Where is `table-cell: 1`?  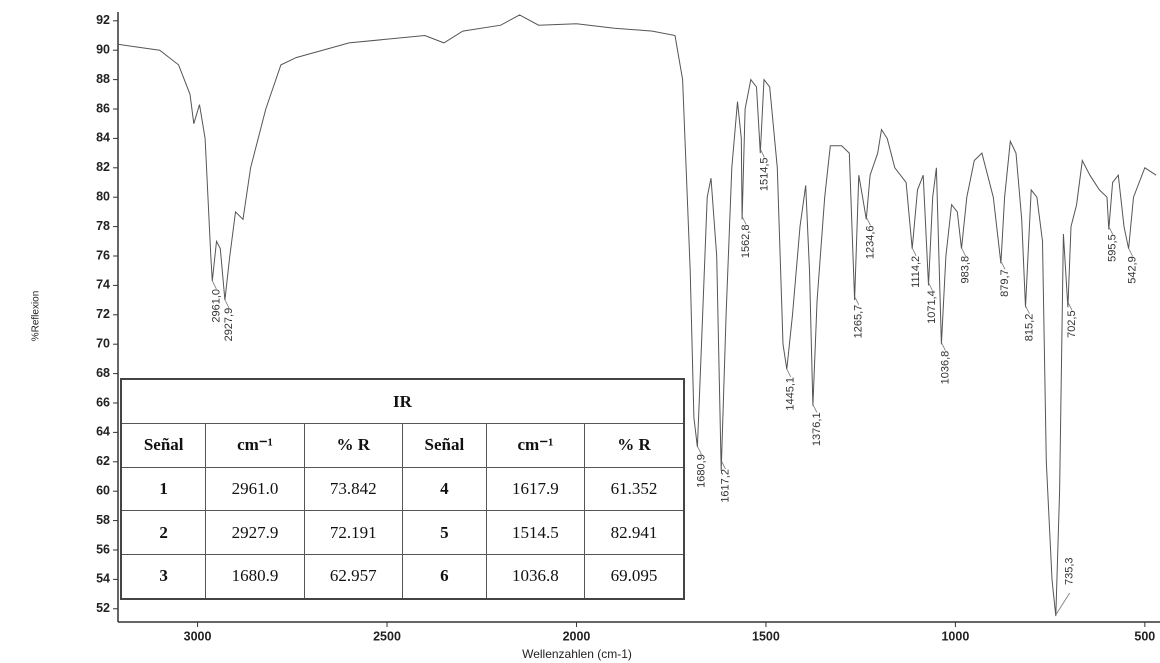
table-cell: 1 is located at coordinates (163, 489).